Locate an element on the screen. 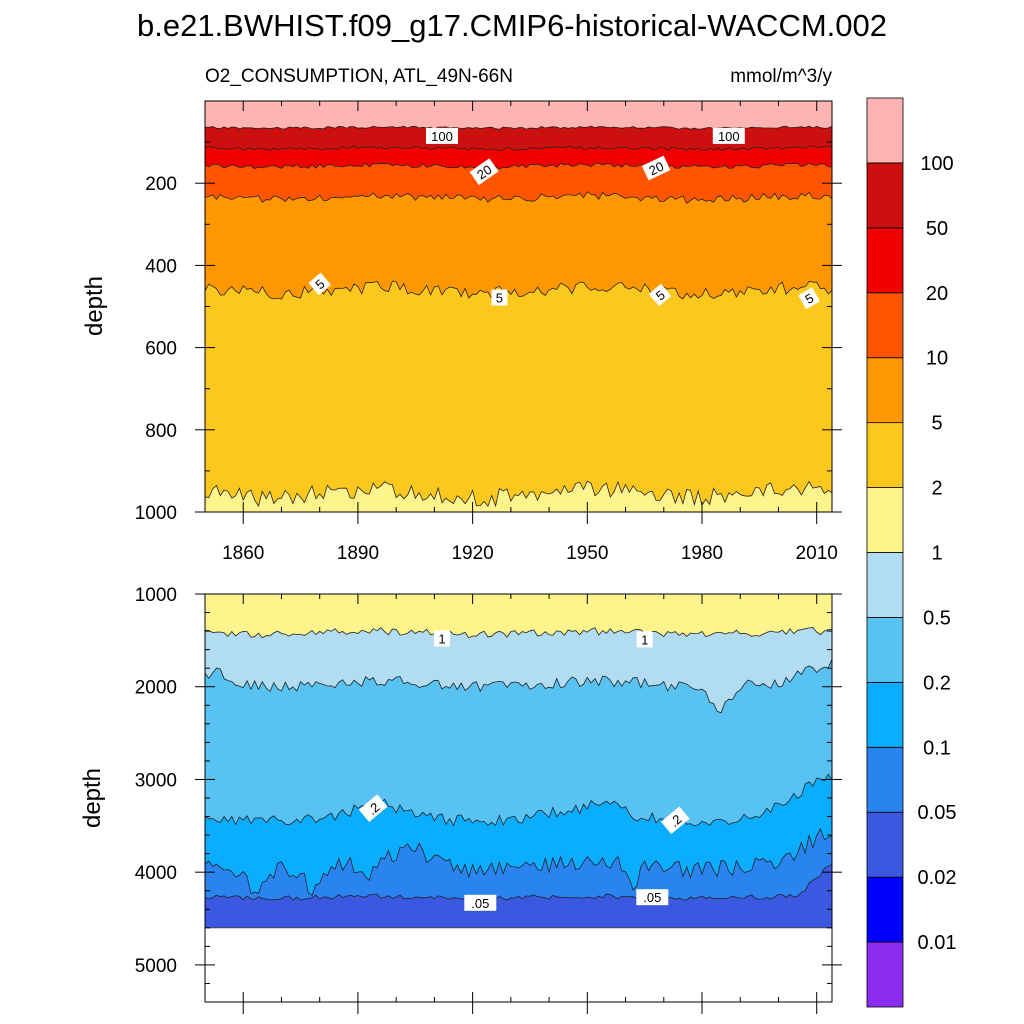  y-tick-label: 2000 is located at coordinates (156, 688).